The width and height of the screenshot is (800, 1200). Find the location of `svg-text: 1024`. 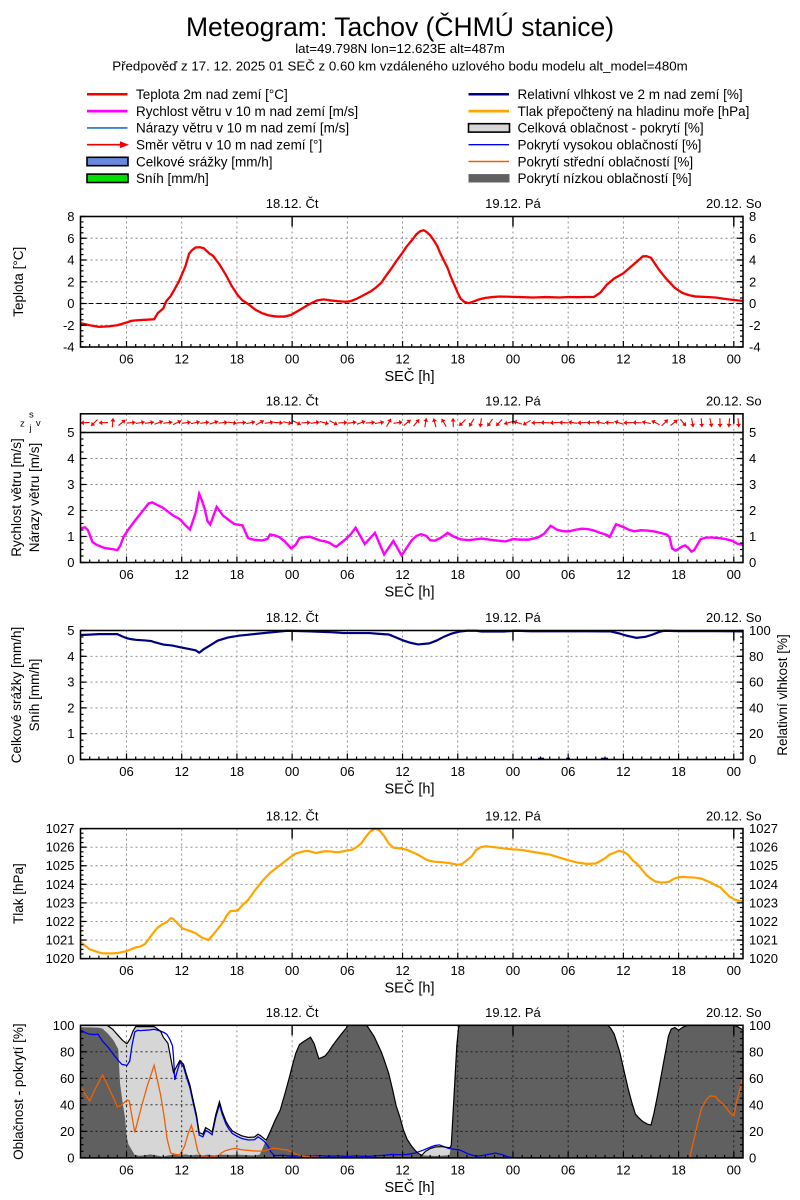

svg-text: 1024 is located at coordinates (763, 884).